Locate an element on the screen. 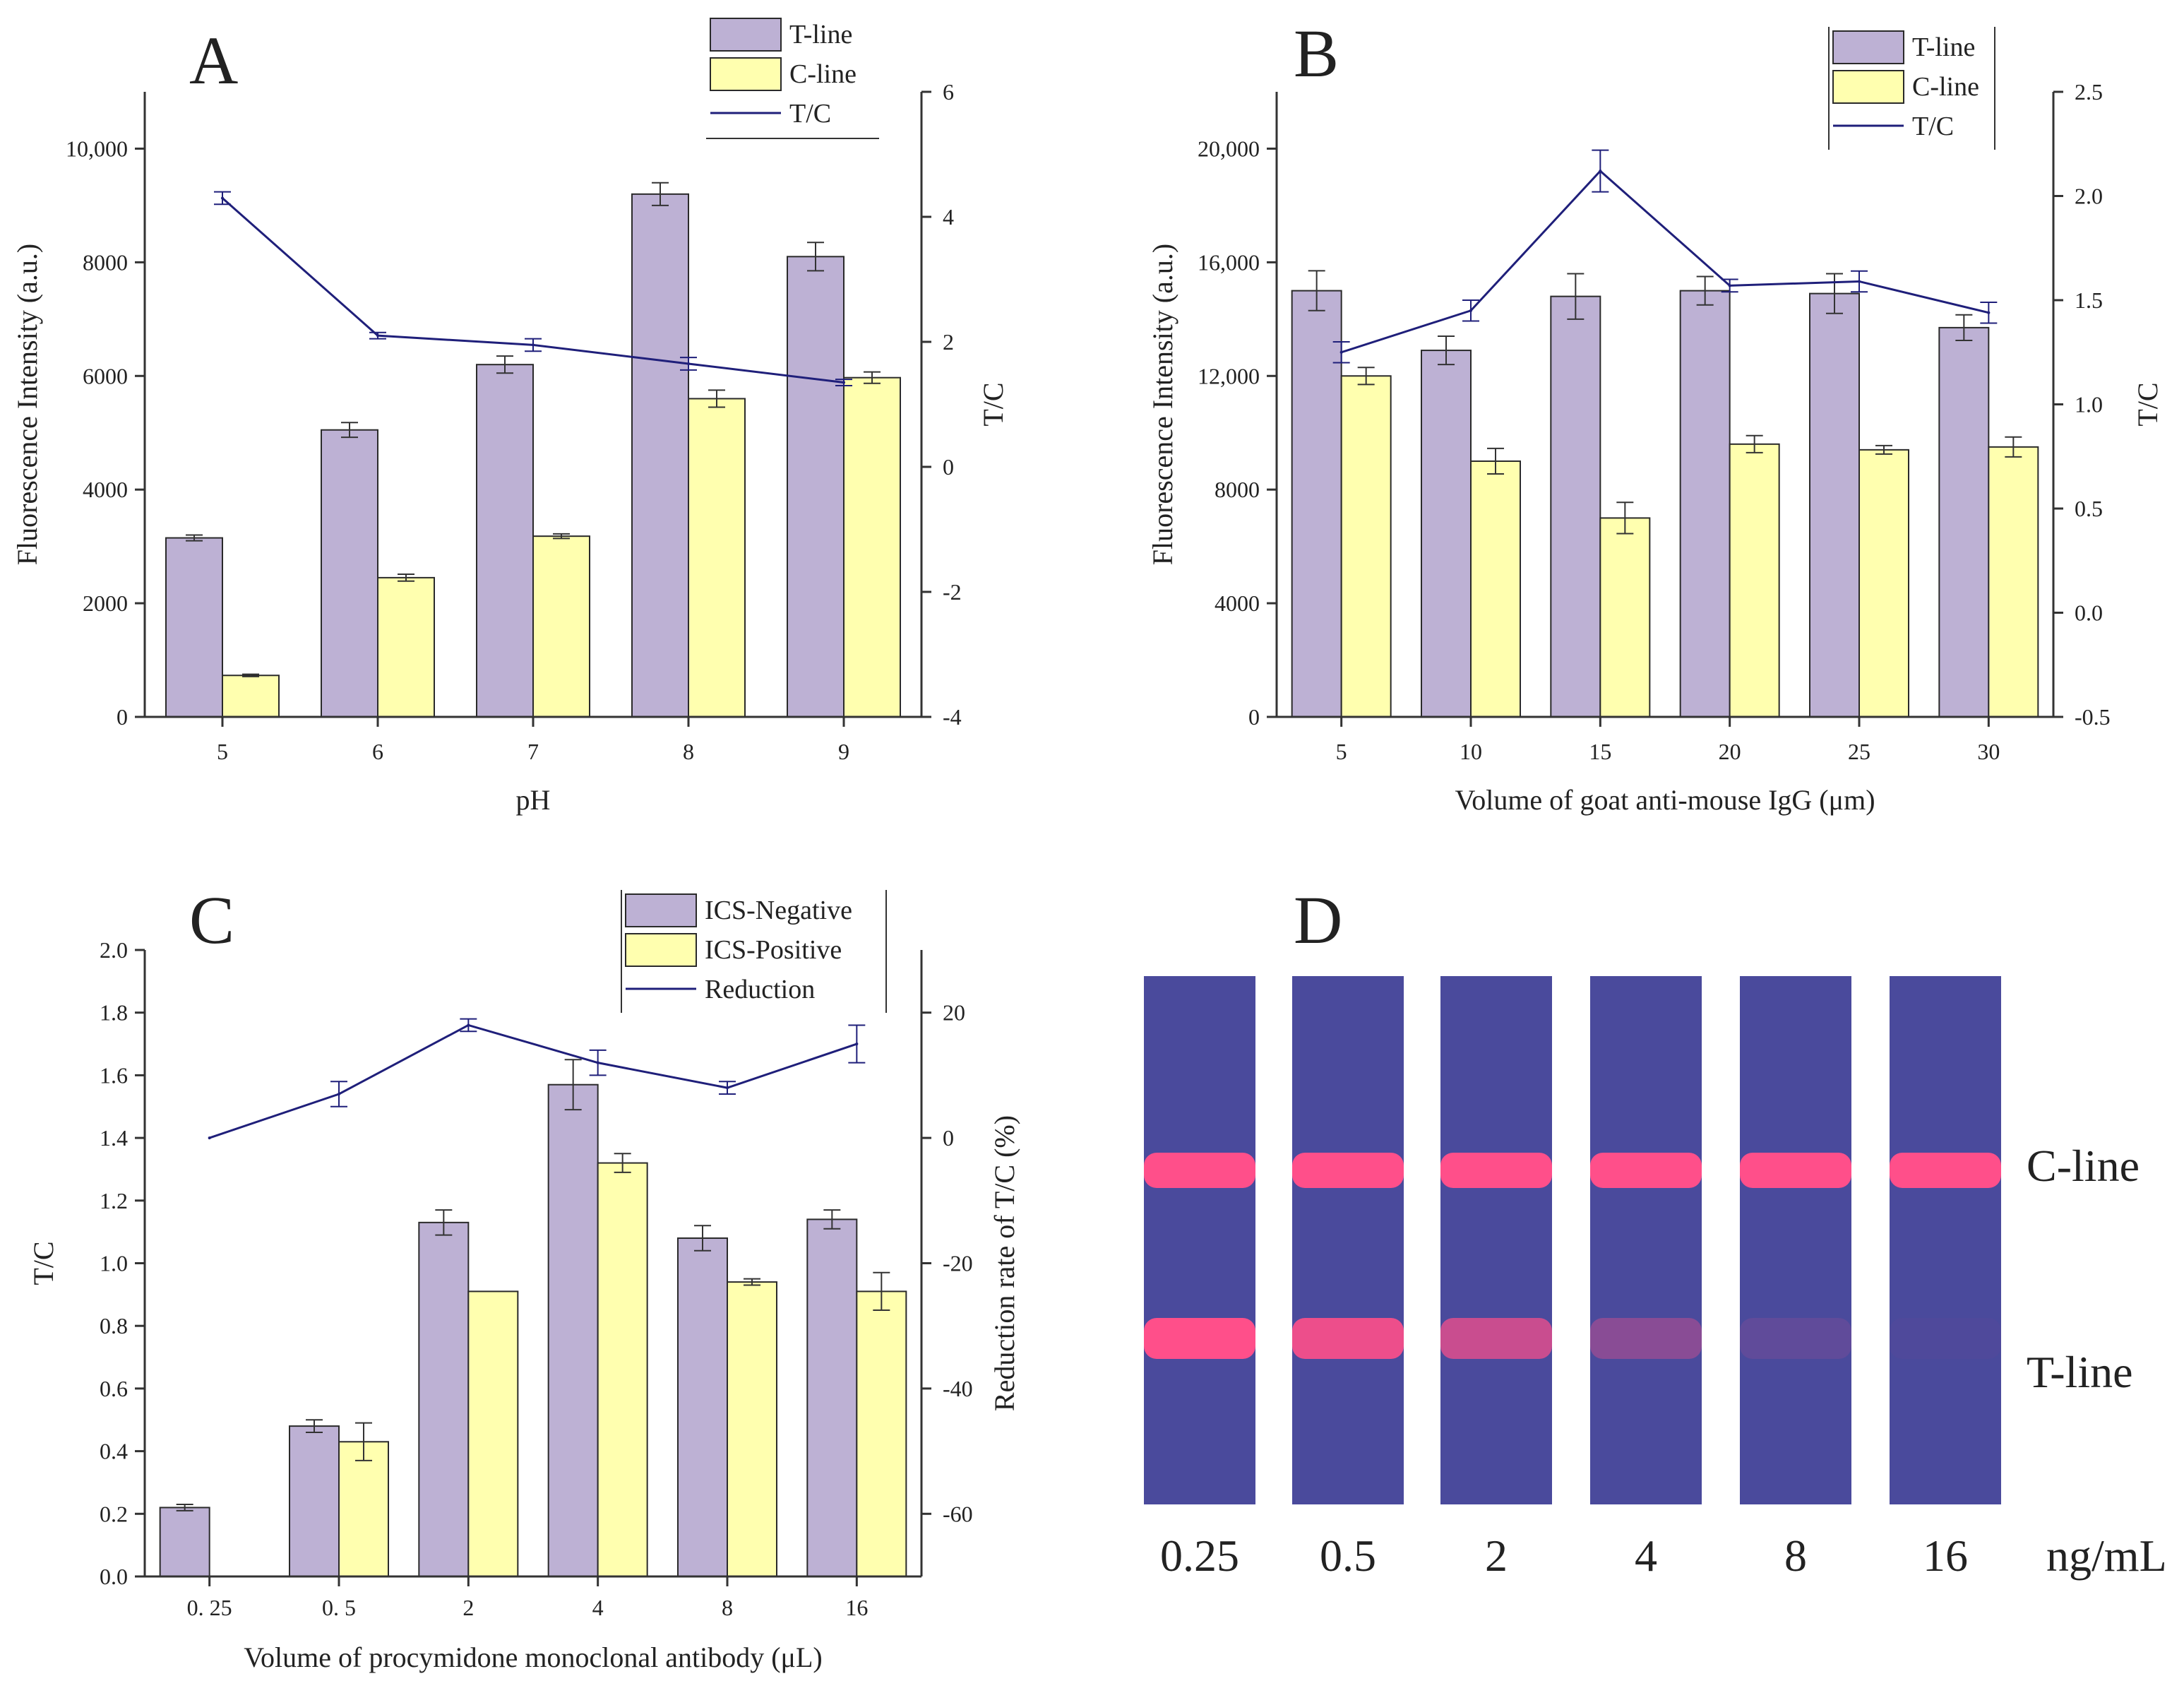  y-tick-label: 10,000 is located at coordinates (97, 148).